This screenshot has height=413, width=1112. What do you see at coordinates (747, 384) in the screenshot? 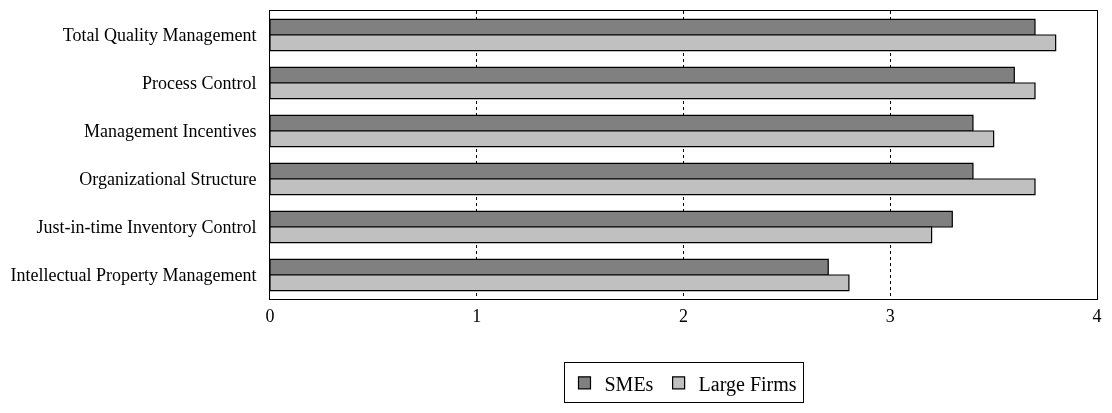
I see `legend-label: Large Firms` at bounding box center [747, 384].